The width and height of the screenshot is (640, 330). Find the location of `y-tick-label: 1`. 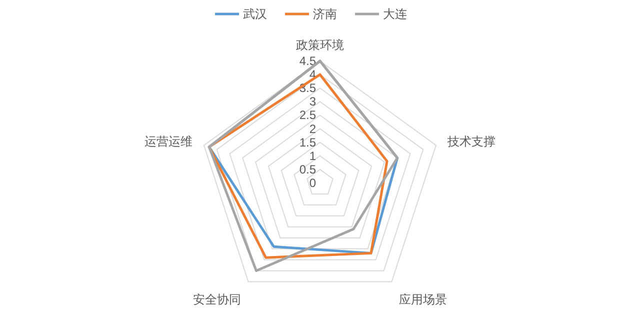

y-tick-label: 1 is located at coordinates (312, 155).